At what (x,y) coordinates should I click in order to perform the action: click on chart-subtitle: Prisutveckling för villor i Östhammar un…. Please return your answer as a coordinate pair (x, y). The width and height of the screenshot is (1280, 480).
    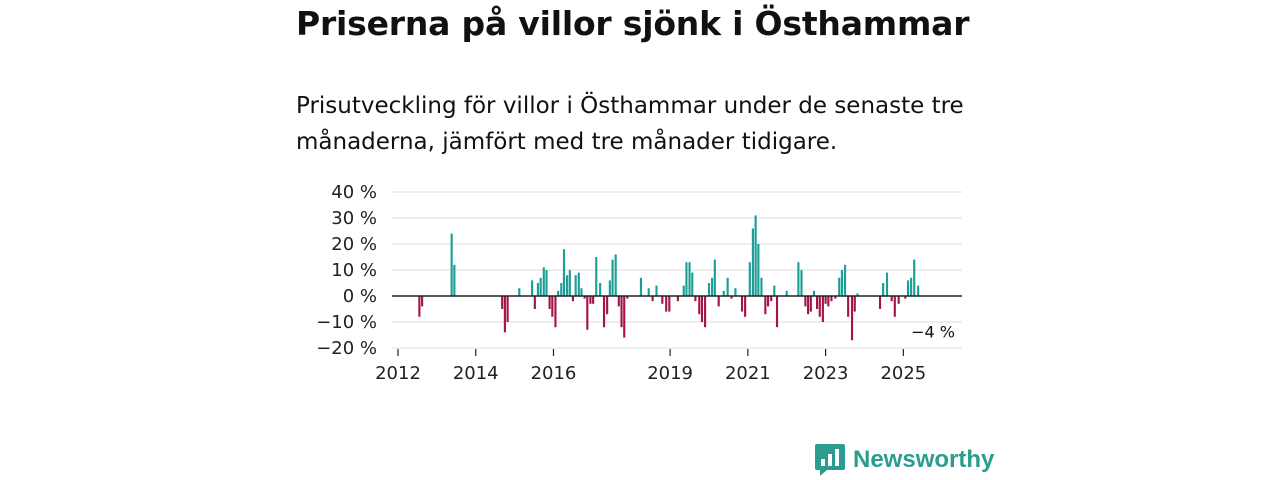
    Looking at the image, I should click on (630, 124).